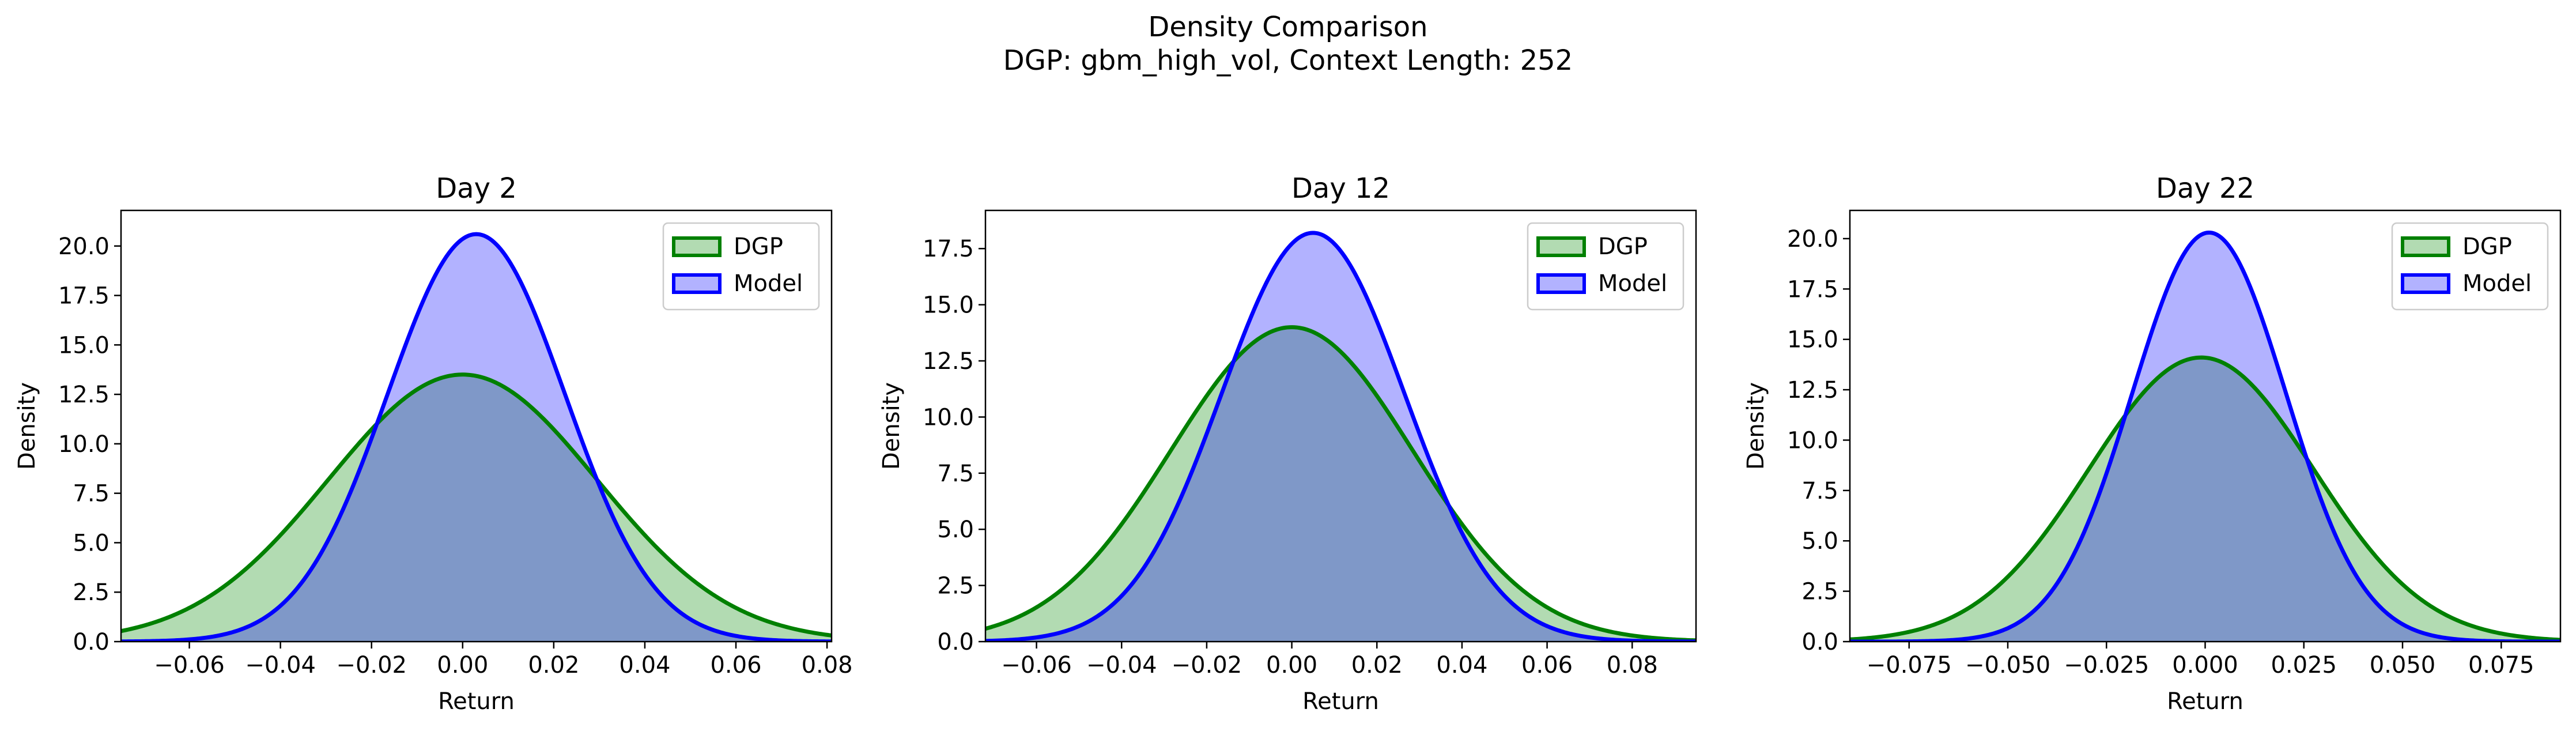  I want to click on x-tick-label: −0.025, so click(2106, 665).